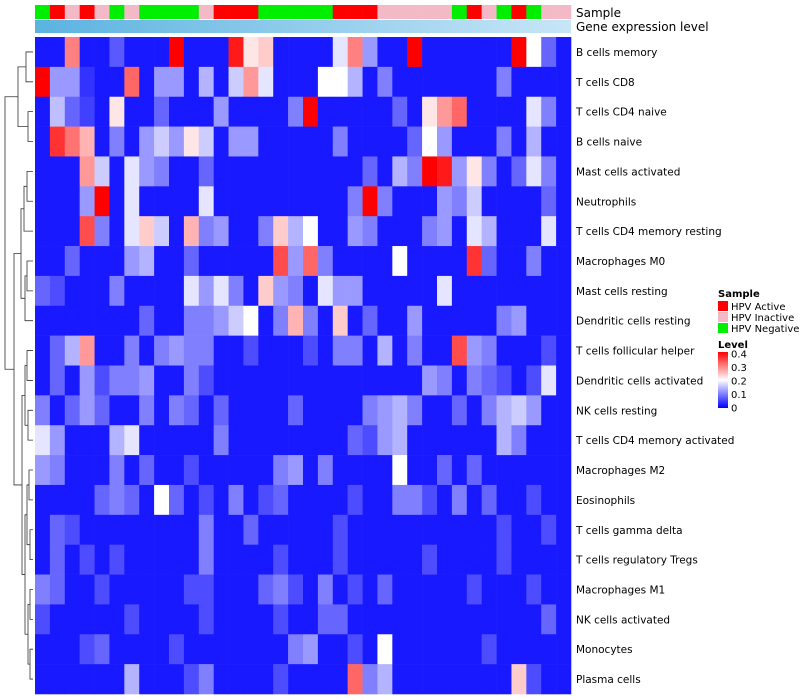 This screenshot has width=800, height=700. Describe the element at coordinates (303, 26) in the screenshot. I see `gene-expression-track` at that location.